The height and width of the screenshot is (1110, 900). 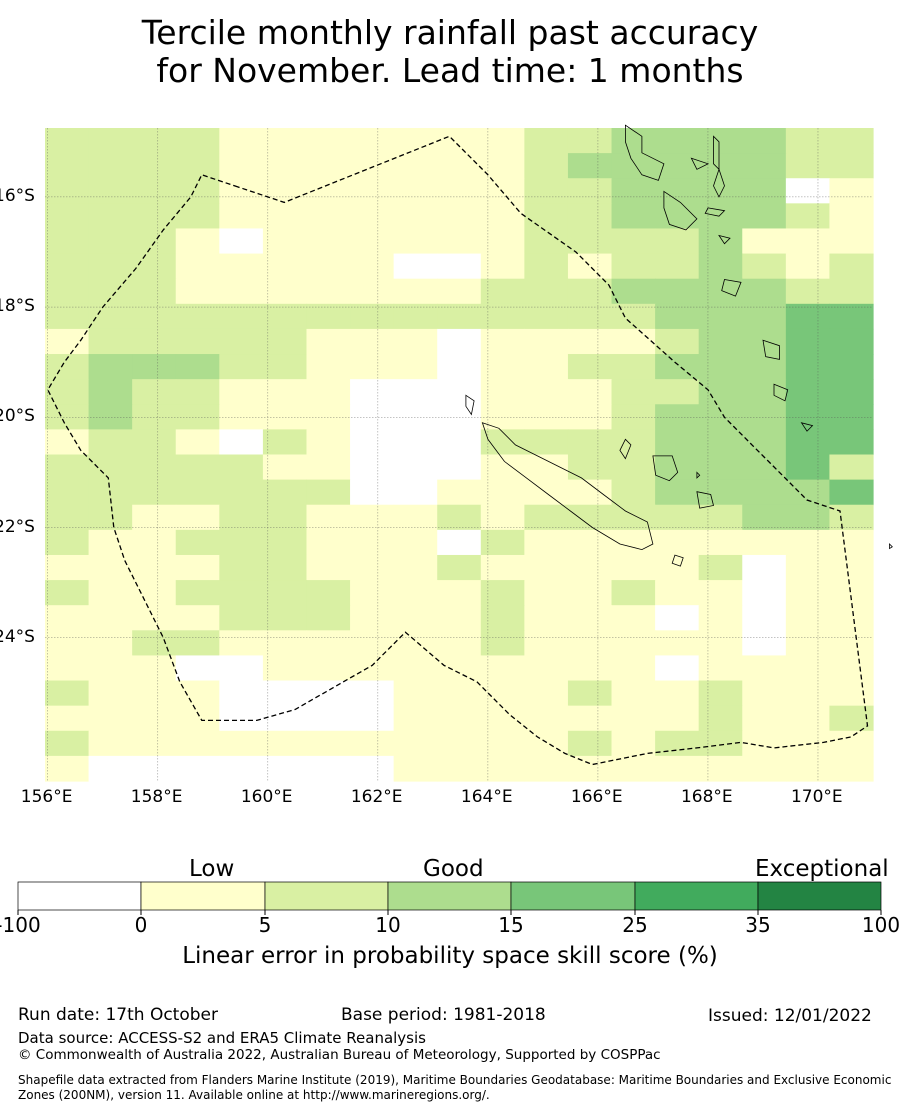 What do you see at coordinates (573, 896) in the screenshot?
I see `colorbar-segment` at bounding box center [573, 896].